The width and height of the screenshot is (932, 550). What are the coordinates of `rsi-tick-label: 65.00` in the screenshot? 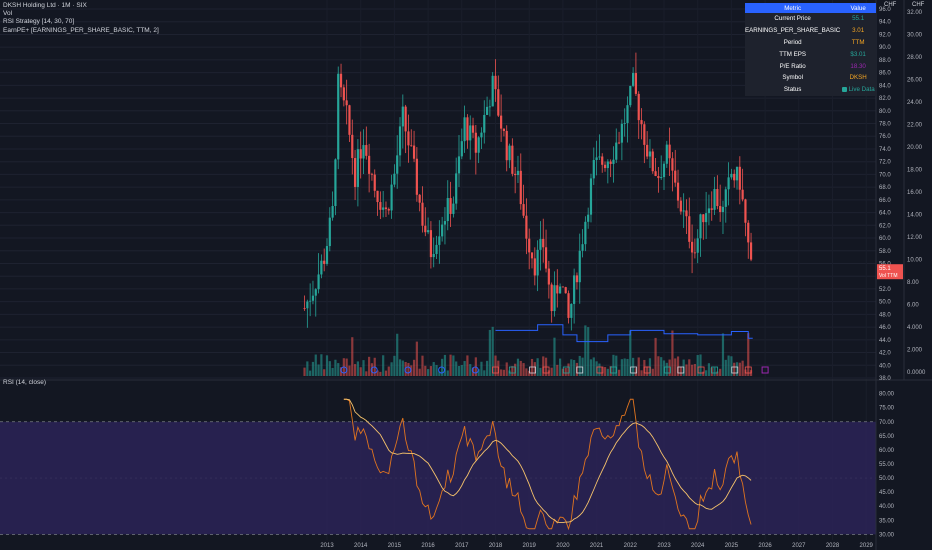 It's located at (887, 437).